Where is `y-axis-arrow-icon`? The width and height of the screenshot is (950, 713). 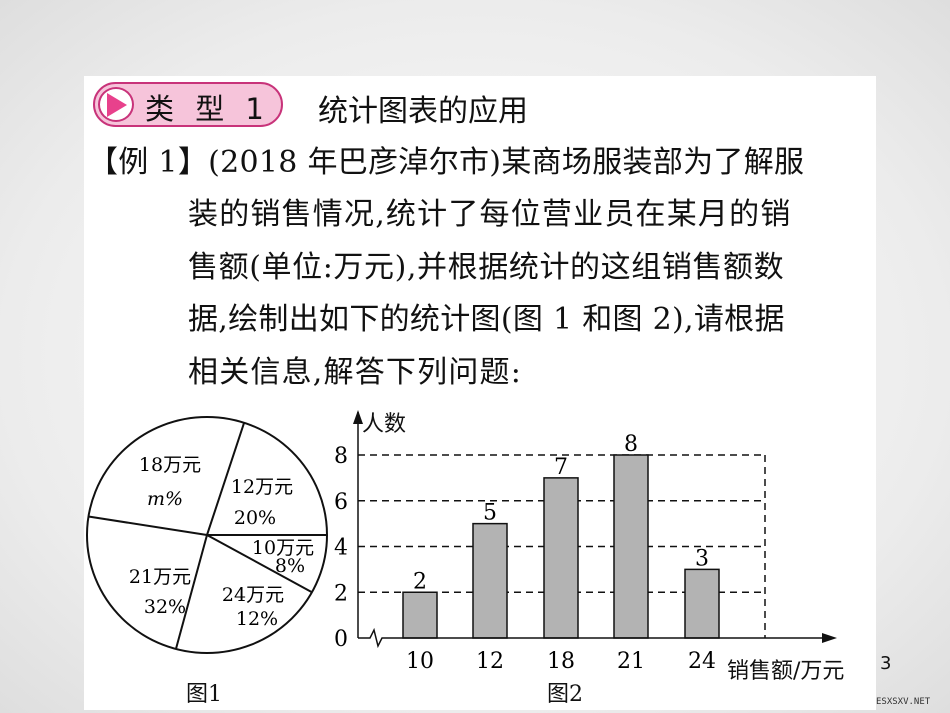
y-axis-arrow-icon is located at coordinates (358, 417).